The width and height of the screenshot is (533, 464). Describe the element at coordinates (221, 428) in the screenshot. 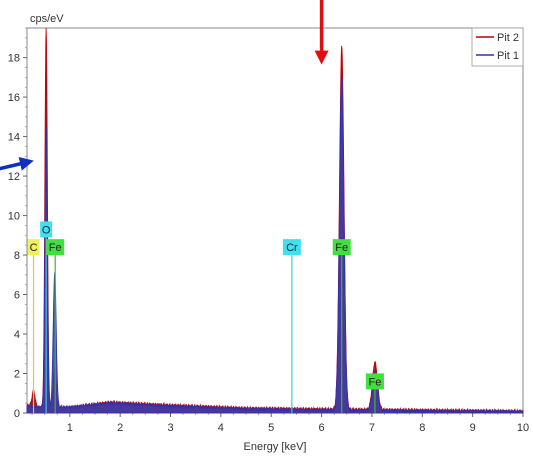

I see `x-tick-label-3: 4` at that location.